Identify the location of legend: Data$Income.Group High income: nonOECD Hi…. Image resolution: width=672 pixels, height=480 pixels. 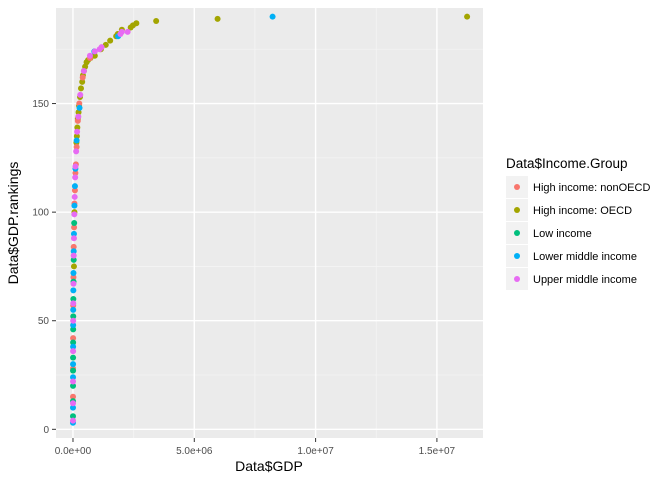
(578, 223).